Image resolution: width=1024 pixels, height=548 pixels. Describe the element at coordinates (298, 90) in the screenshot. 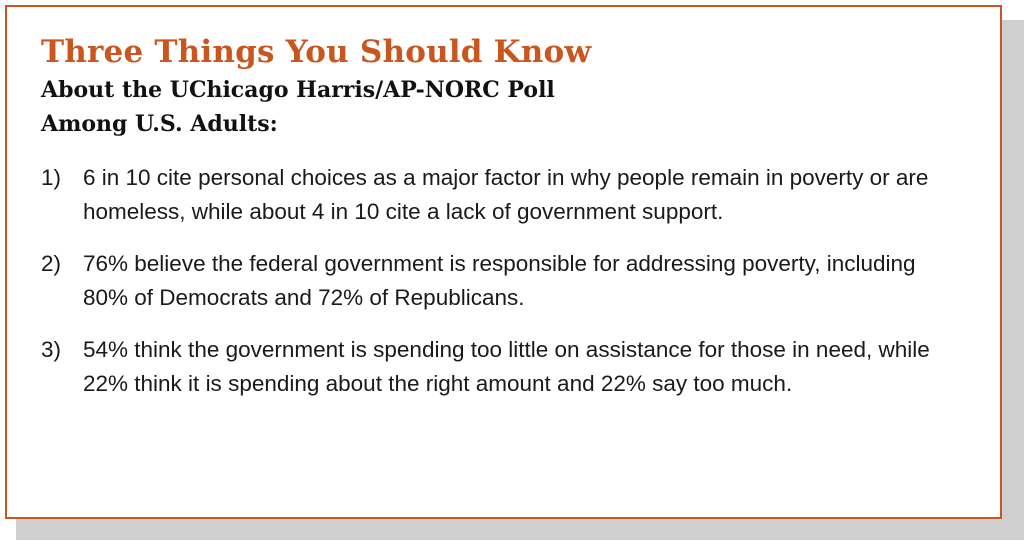

I see `subtitle-line-1: About the UChicago Harris/AP-NORC Poll` at that location.